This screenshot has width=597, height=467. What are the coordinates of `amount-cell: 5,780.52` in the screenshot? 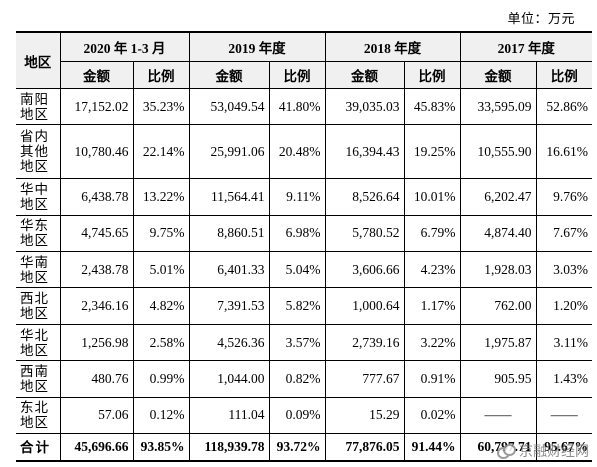 It's located at (364, 233).